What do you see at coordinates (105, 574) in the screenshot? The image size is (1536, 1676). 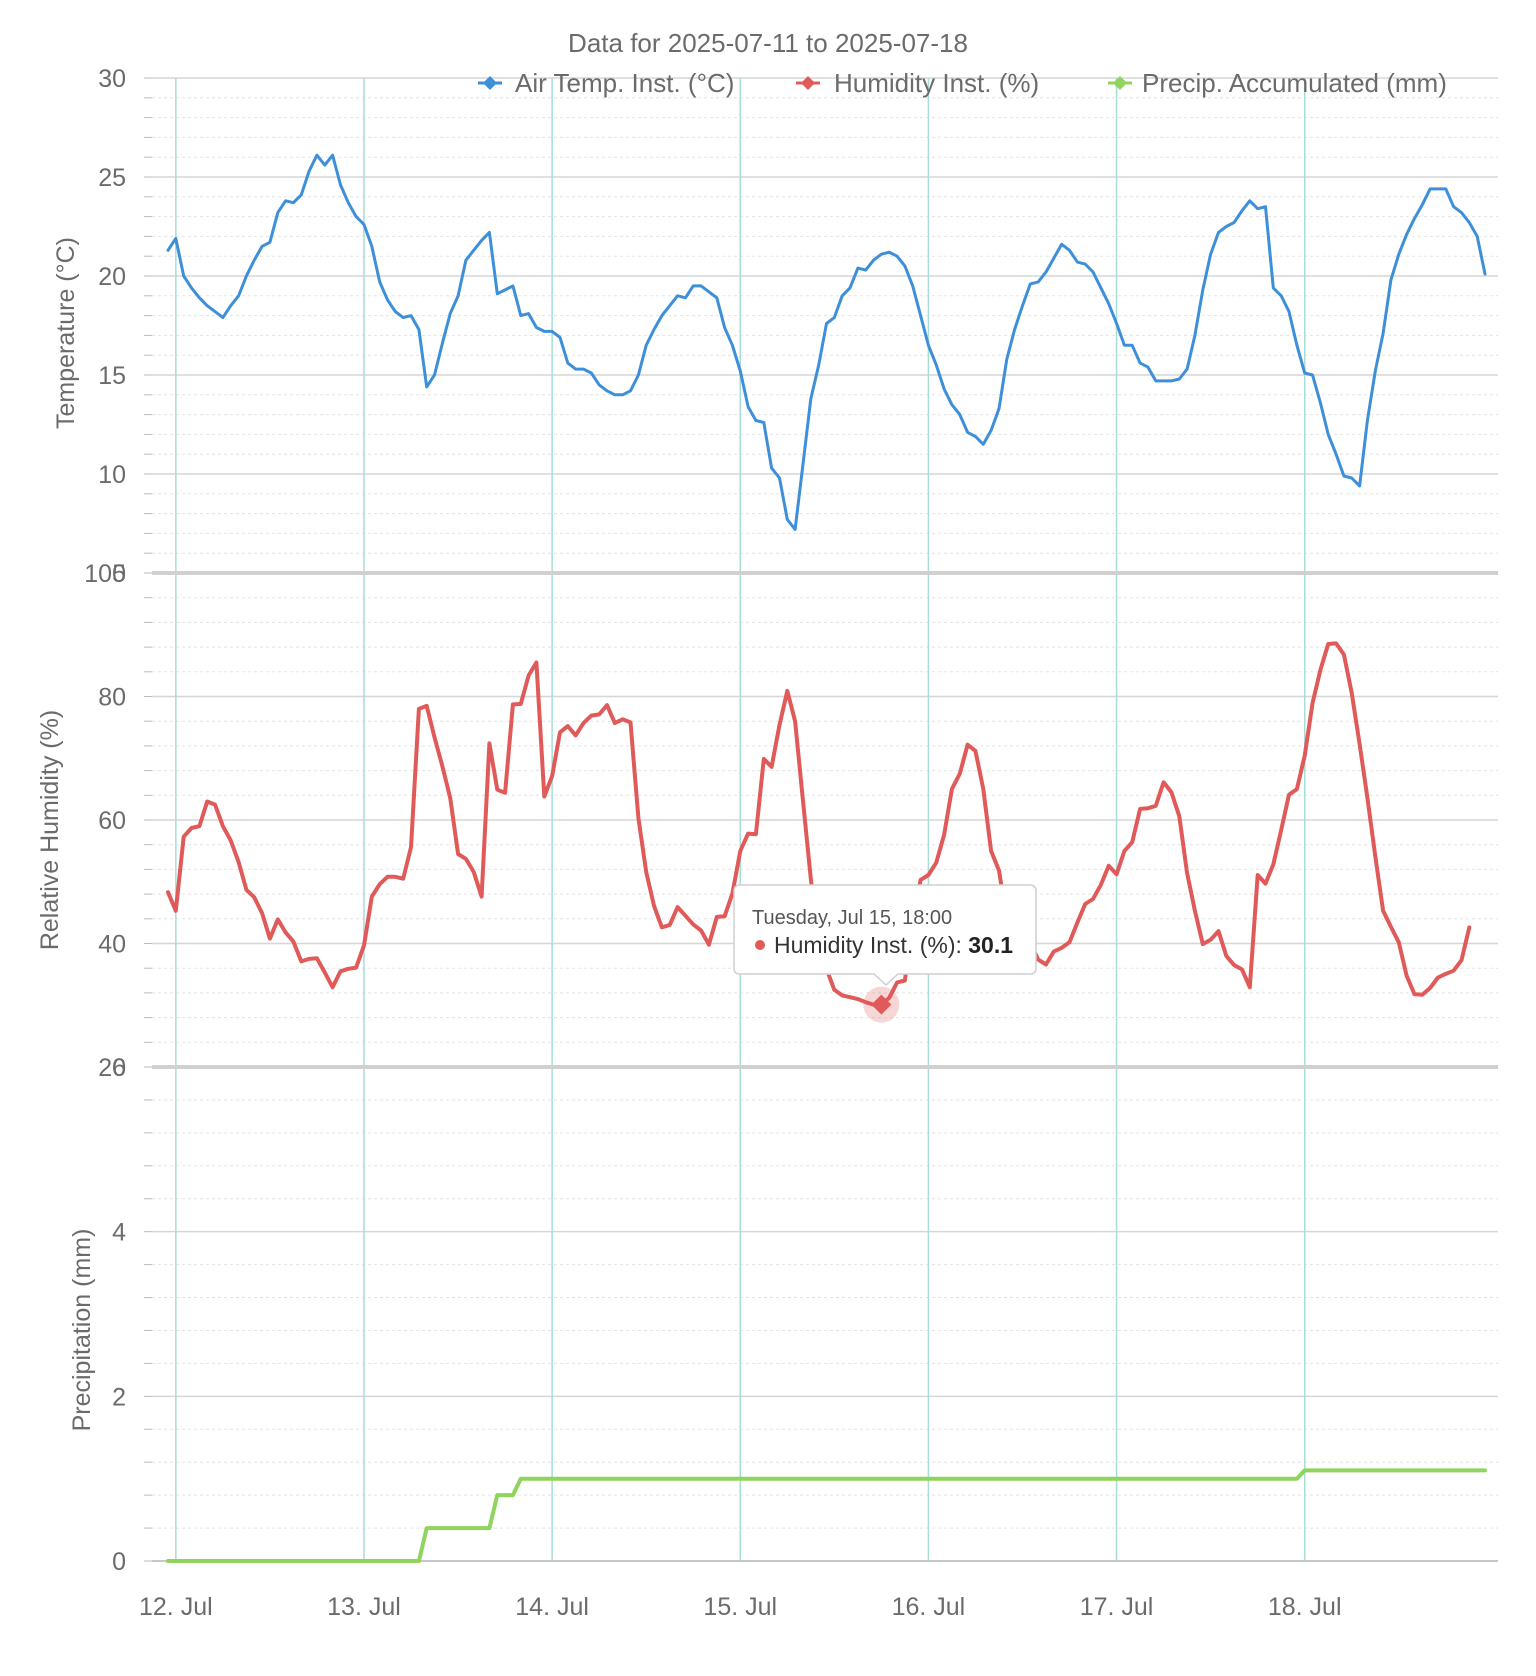 I see `y-tick-label: 100` at bounding box center [105, 574].